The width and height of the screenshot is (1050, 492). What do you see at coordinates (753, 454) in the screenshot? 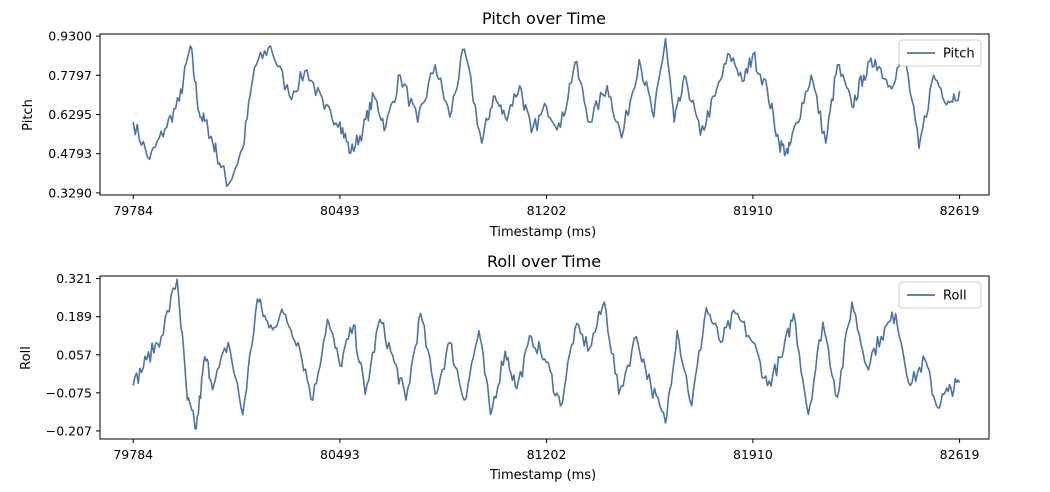
I see `roll-xtick-label: 81910` at bounding box center [753, 454].